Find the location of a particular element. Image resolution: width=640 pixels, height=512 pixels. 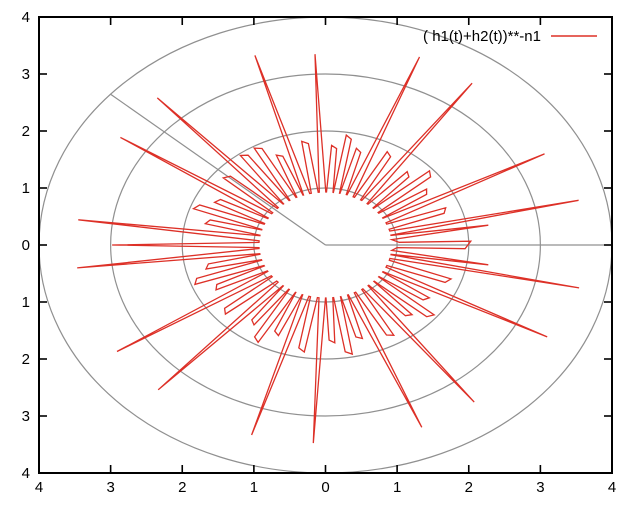

y-tick-label: 0 is located at coordinates (26, 245).